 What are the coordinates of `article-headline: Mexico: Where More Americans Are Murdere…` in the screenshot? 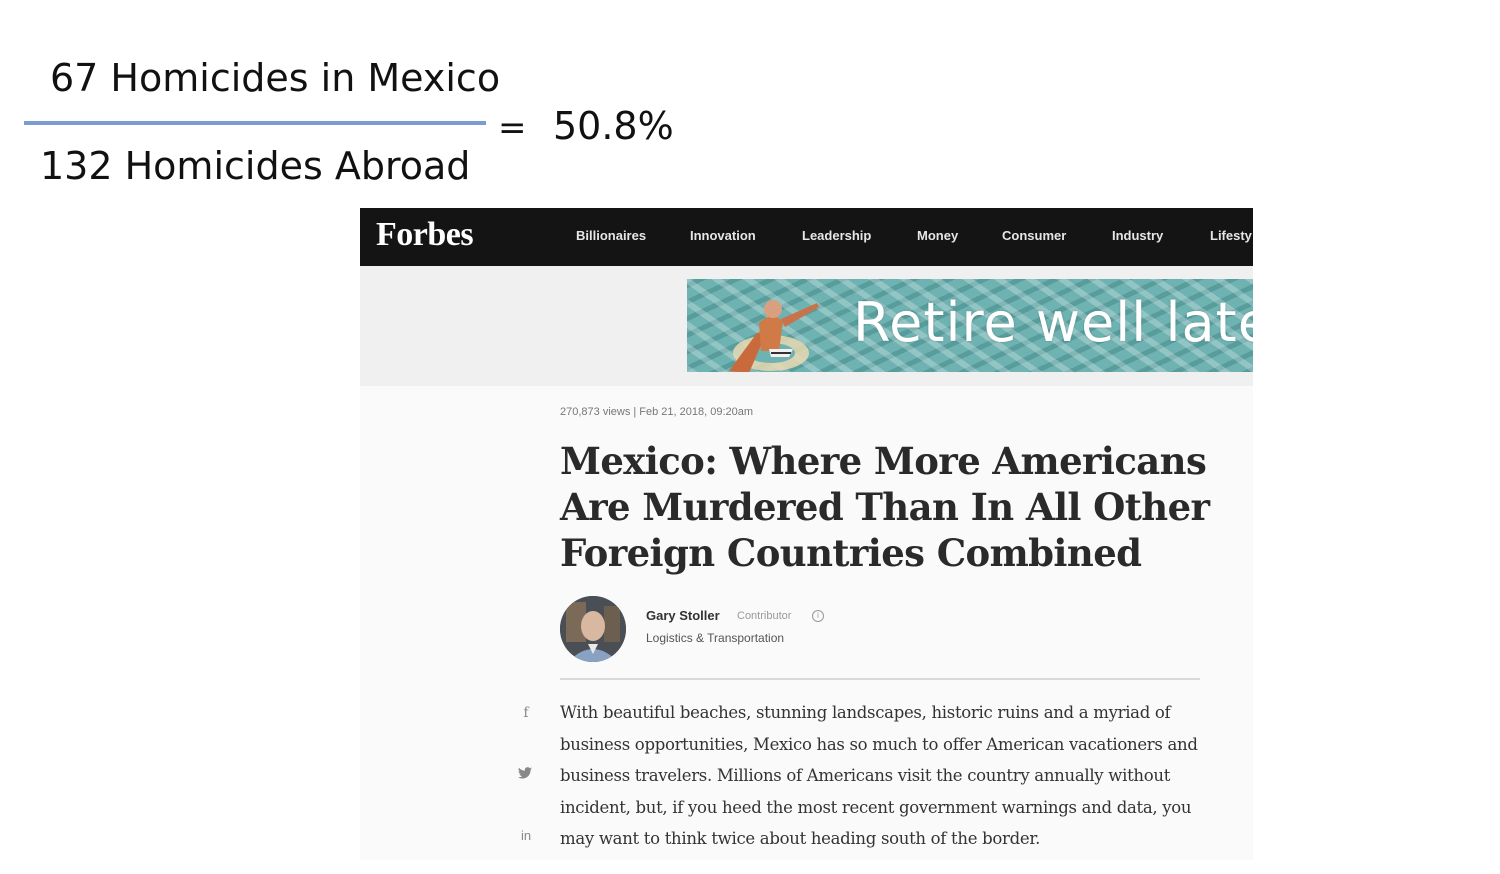 It's located at (885, 507).